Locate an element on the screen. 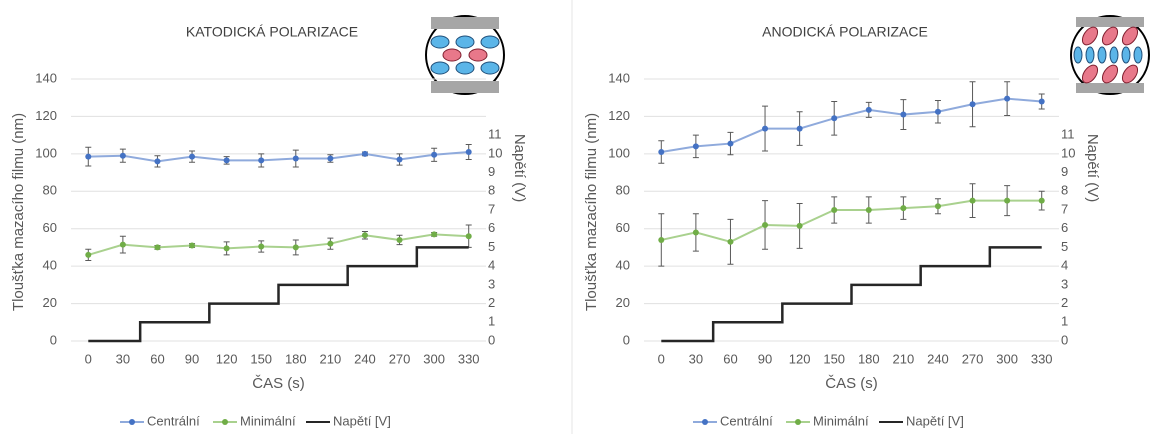 This screenshot has width=1150, height=434. y2-tick-label: 0 is located at coordinates (491, 339).